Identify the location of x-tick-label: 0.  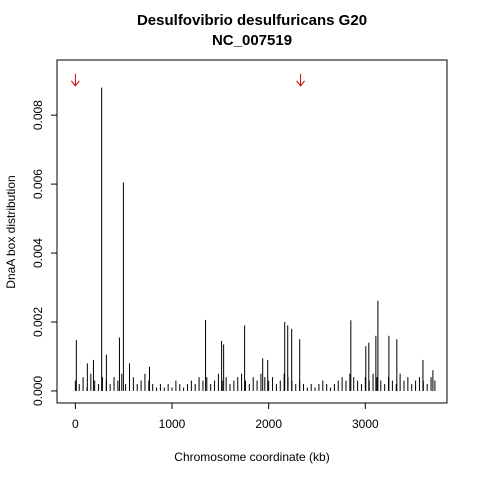
(75, 424).